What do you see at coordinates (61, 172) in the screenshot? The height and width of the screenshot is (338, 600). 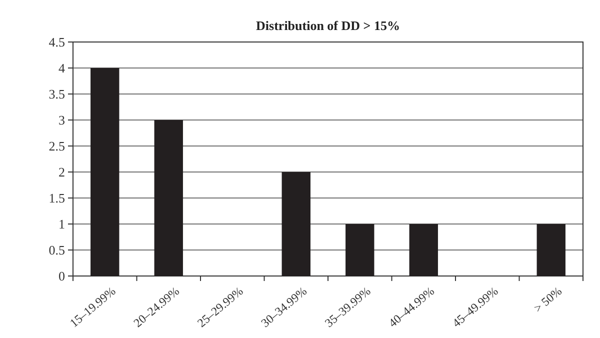 I see `y-tick-label: 2` at bounding box center [61, 172].